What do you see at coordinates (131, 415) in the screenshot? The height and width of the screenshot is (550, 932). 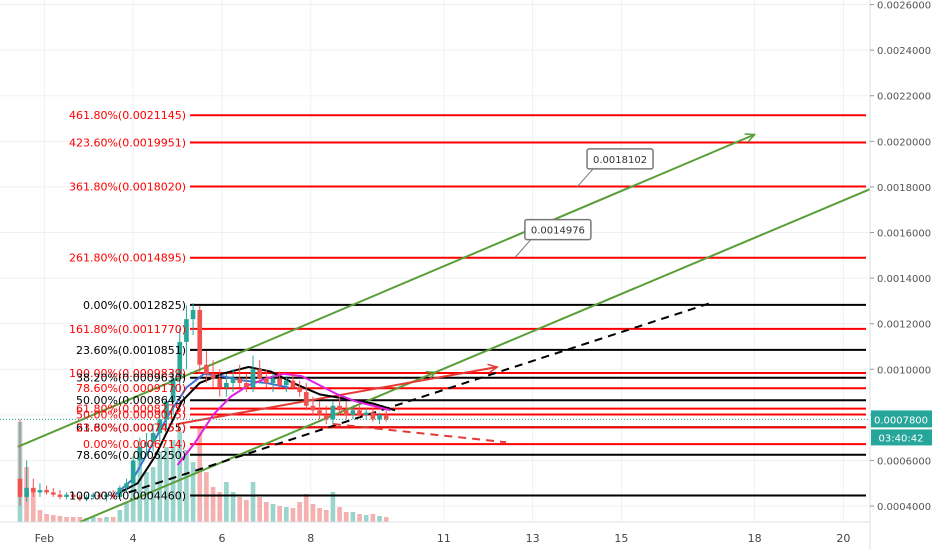 I see `fib-level-label: 50.00%(0.0008015)` at bounding box center [131, 415].